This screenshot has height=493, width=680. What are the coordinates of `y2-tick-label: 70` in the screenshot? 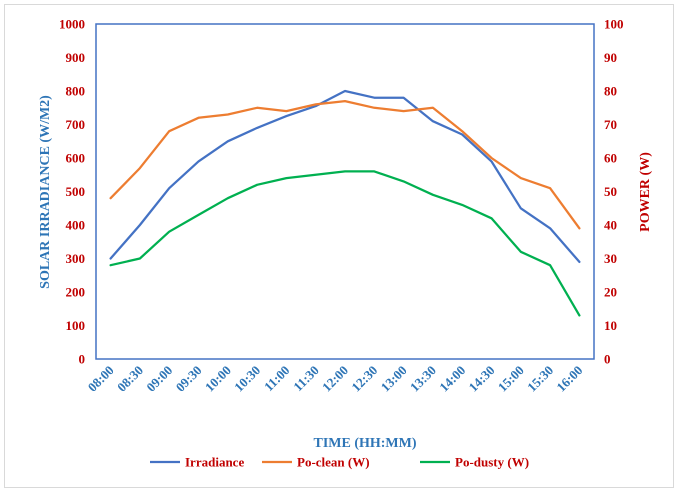 It's located at (610, 124).